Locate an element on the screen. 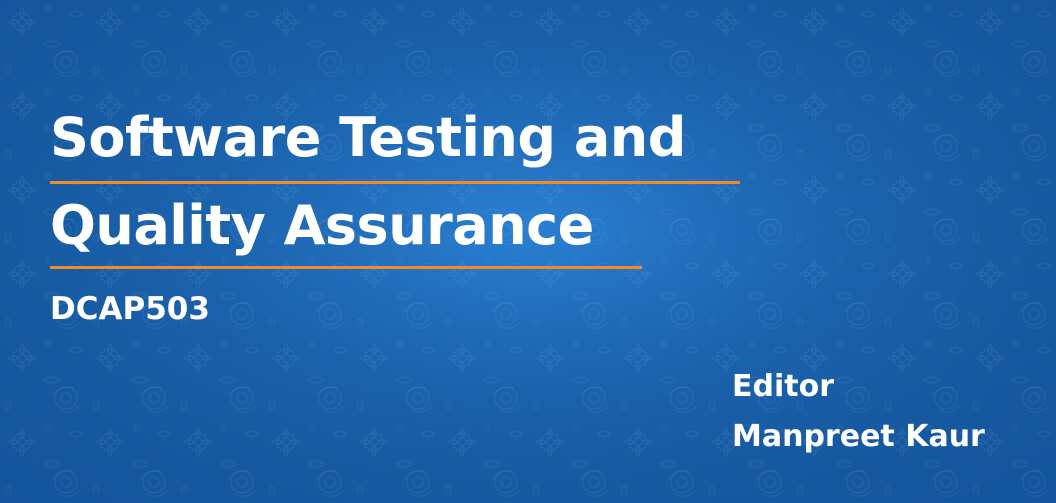 This screenshot has width=1056, height=503. editor-name: Manpreet Kaur is located at coordinates (858, 436).